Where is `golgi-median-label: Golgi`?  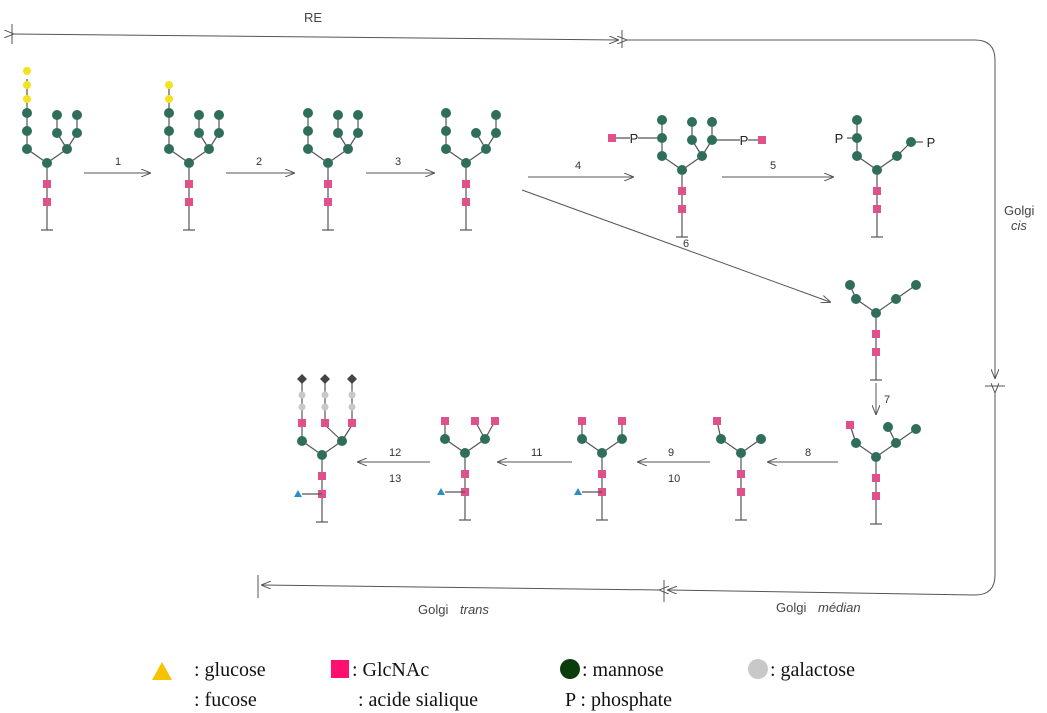 golgi-median-label: Golgi is located at coordinates (791, 607).